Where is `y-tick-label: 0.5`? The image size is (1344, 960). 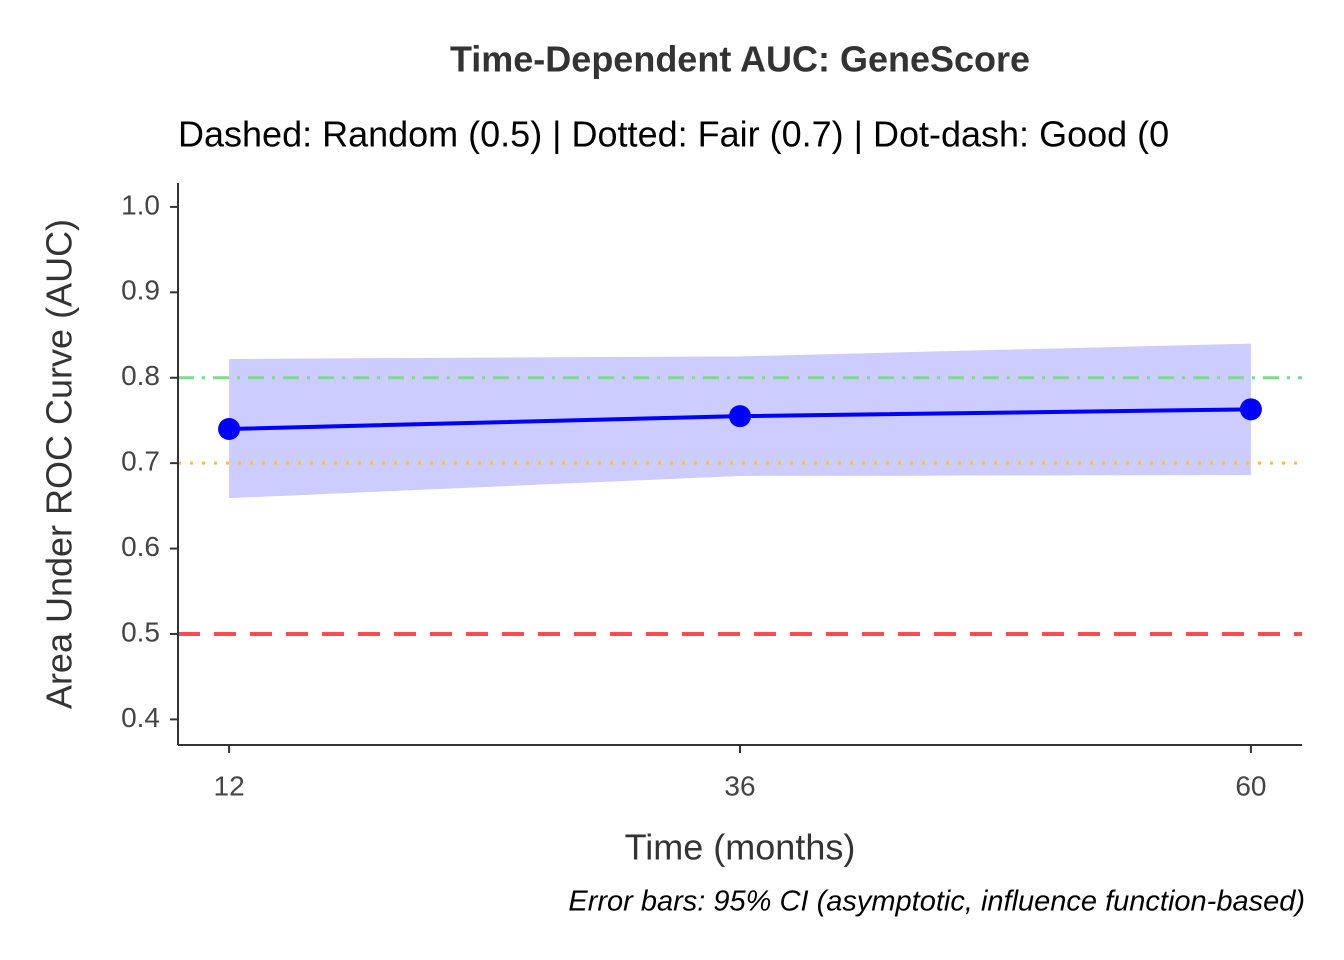
y-tick-label: 0.5 is located at coordinates (140, 631).